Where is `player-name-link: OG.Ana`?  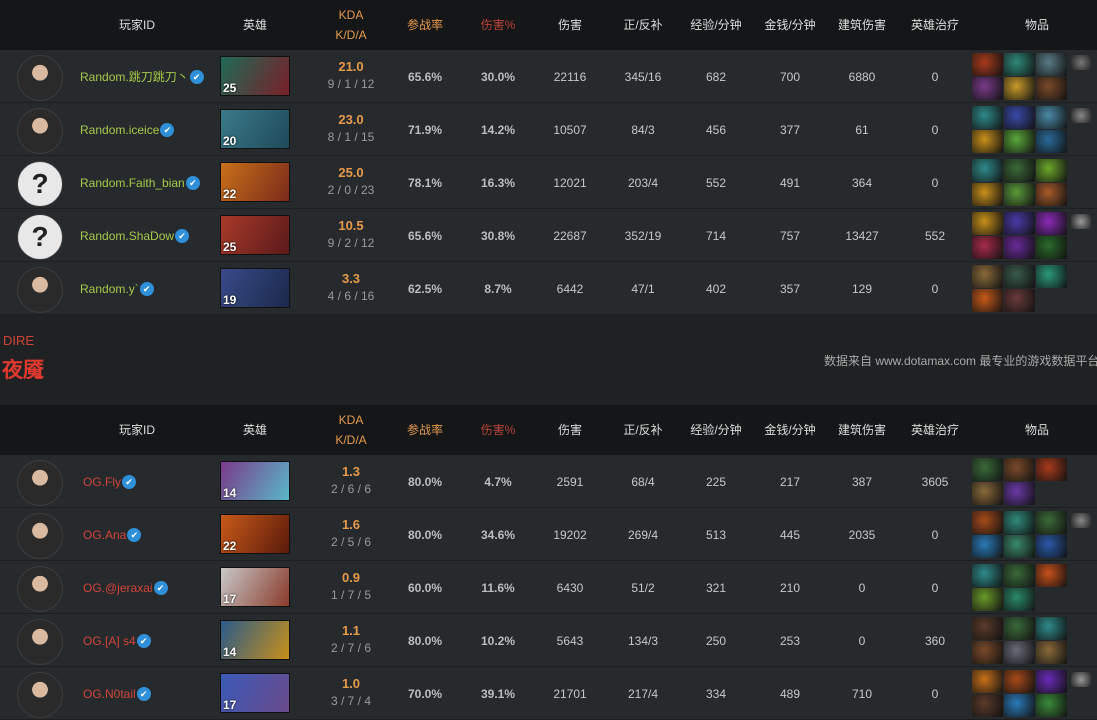
player-name-link: OG.Ana is located at coordinates (105, 534).